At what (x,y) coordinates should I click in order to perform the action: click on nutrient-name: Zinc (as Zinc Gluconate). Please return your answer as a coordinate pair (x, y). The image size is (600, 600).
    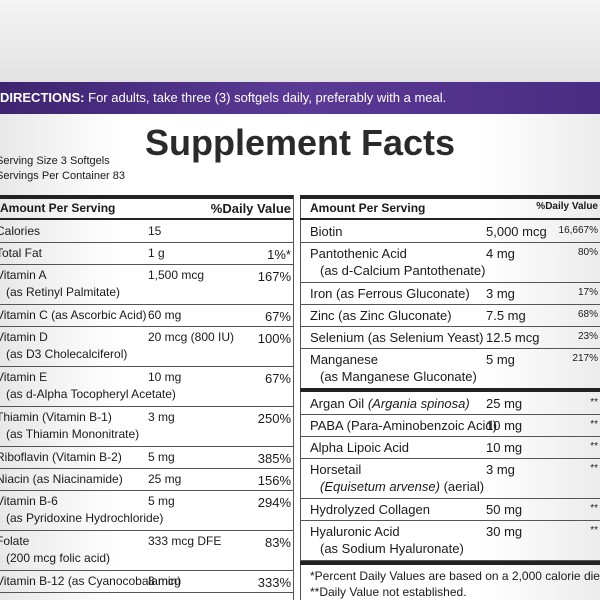
    Looking at the image, I should click on (381, 315).